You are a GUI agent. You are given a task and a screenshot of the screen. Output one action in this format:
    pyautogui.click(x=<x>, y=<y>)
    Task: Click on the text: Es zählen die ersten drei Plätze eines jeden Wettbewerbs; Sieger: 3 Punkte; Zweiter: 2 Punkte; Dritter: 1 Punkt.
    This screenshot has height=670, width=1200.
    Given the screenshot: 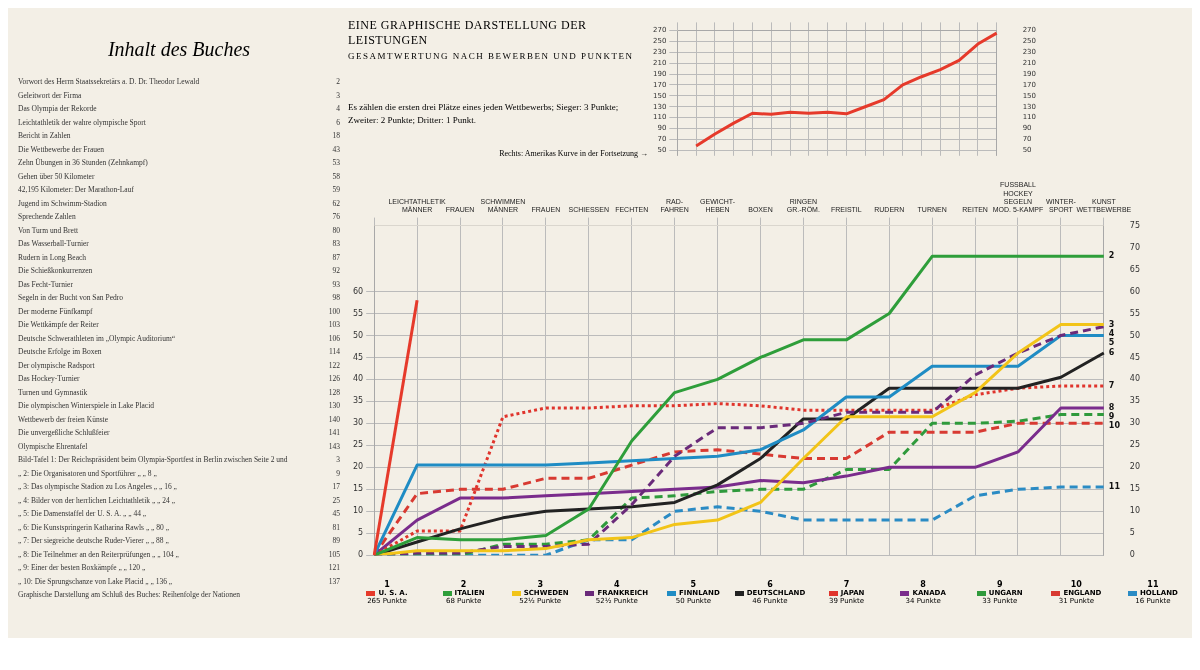 What is the action you would take?
    pyautogui.click(x=484, y=114)
    